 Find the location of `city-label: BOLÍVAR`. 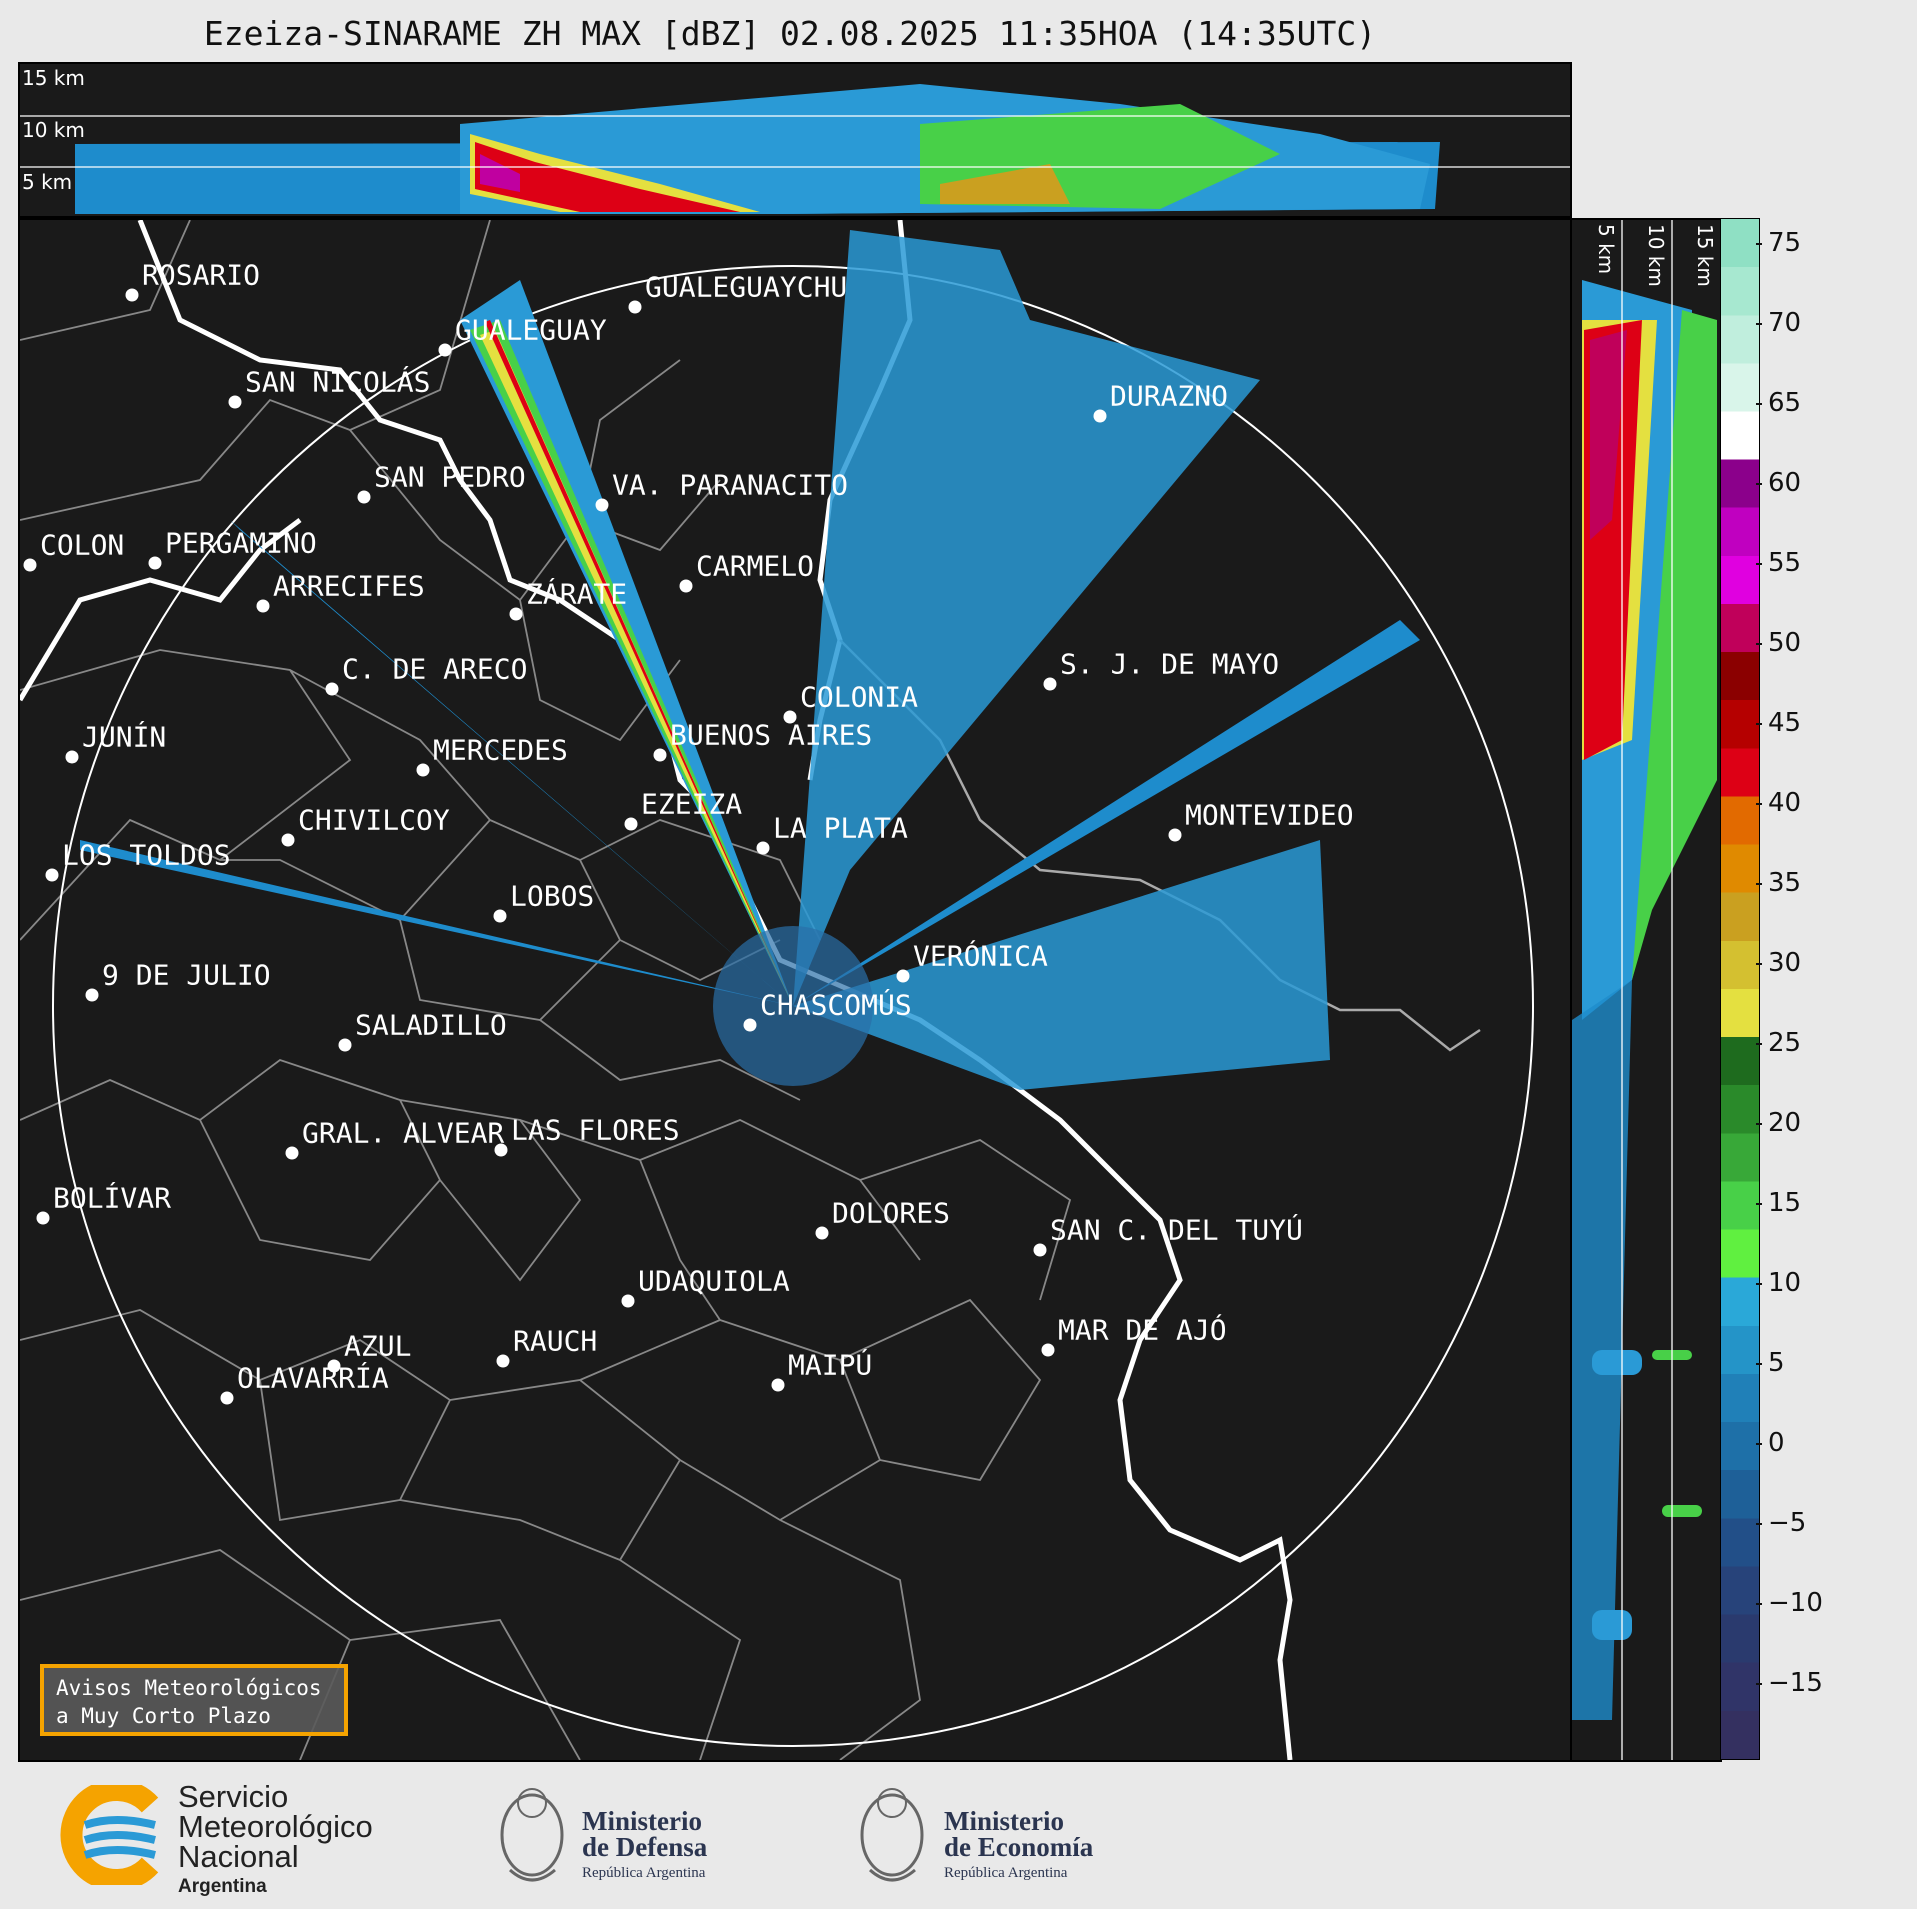

city-label: BOLÍVAR is located at coordinates (112, 1198).